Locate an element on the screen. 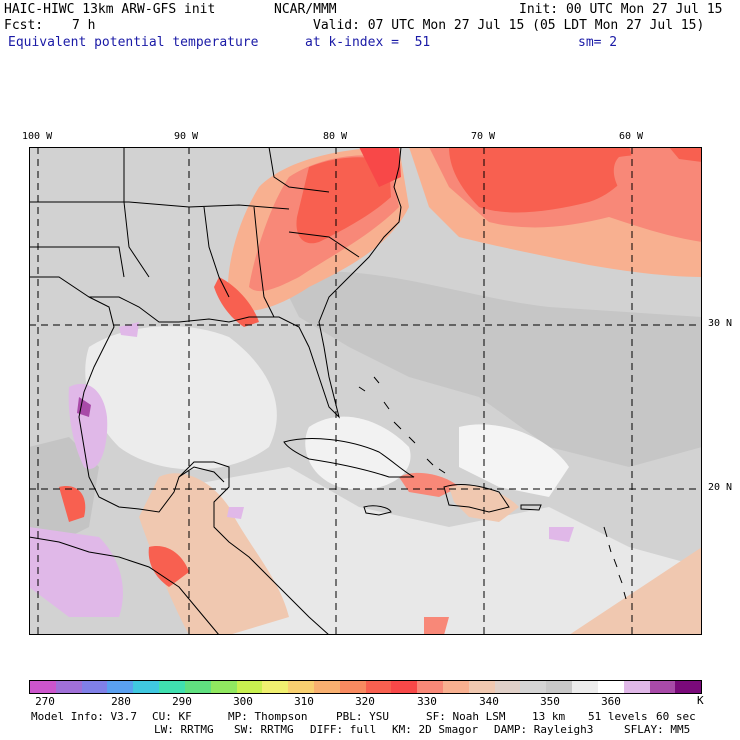 The height and width of the screenshot is (740, 740). colorbar-tick: 320 is located at coordinates (365, 701).